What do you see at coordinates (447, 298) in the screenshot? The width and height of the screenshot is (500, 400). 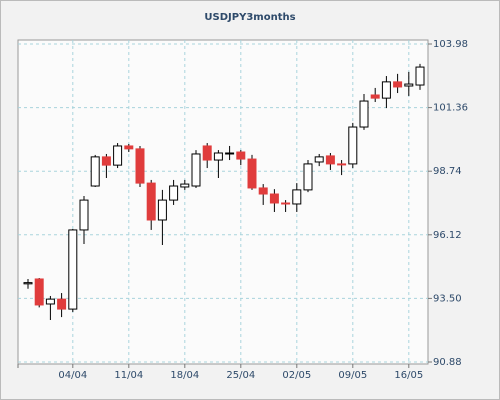 I see `y-tick-label: 93.50` at bounding box center [447, 298].